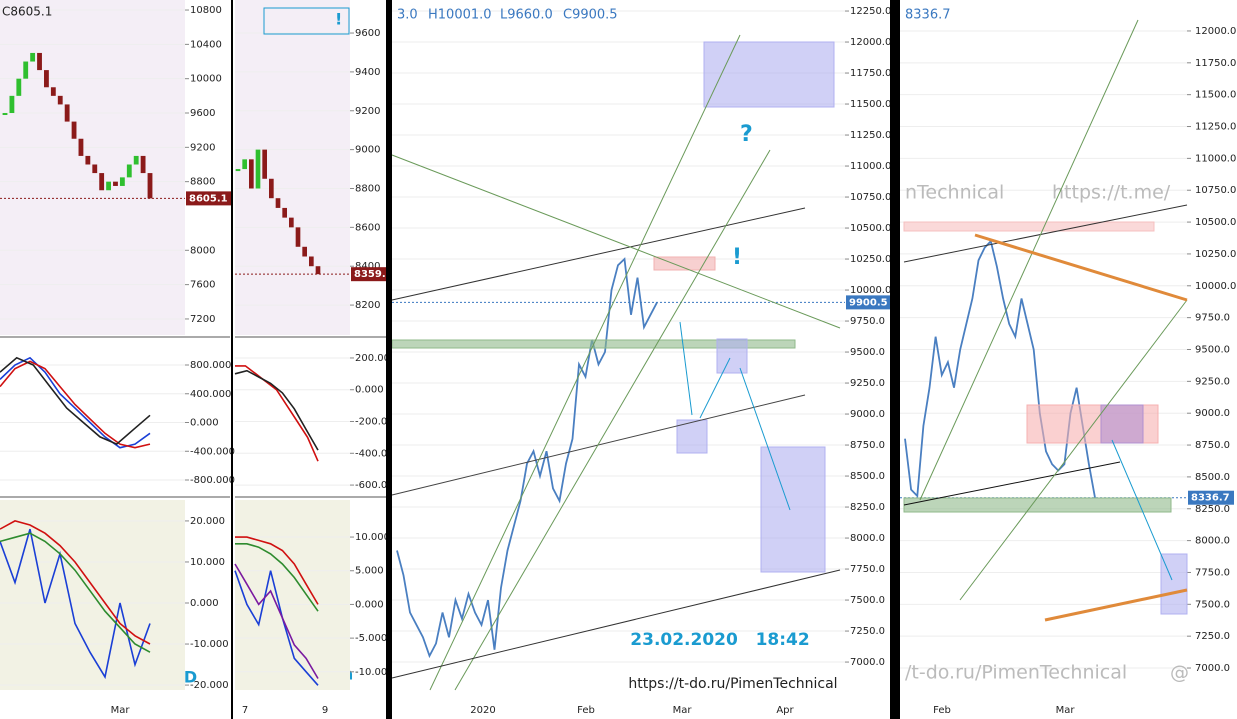 This screenshot has height=719, width=1237. I want to click on y-tick-label: 8400, so click(367, 266).